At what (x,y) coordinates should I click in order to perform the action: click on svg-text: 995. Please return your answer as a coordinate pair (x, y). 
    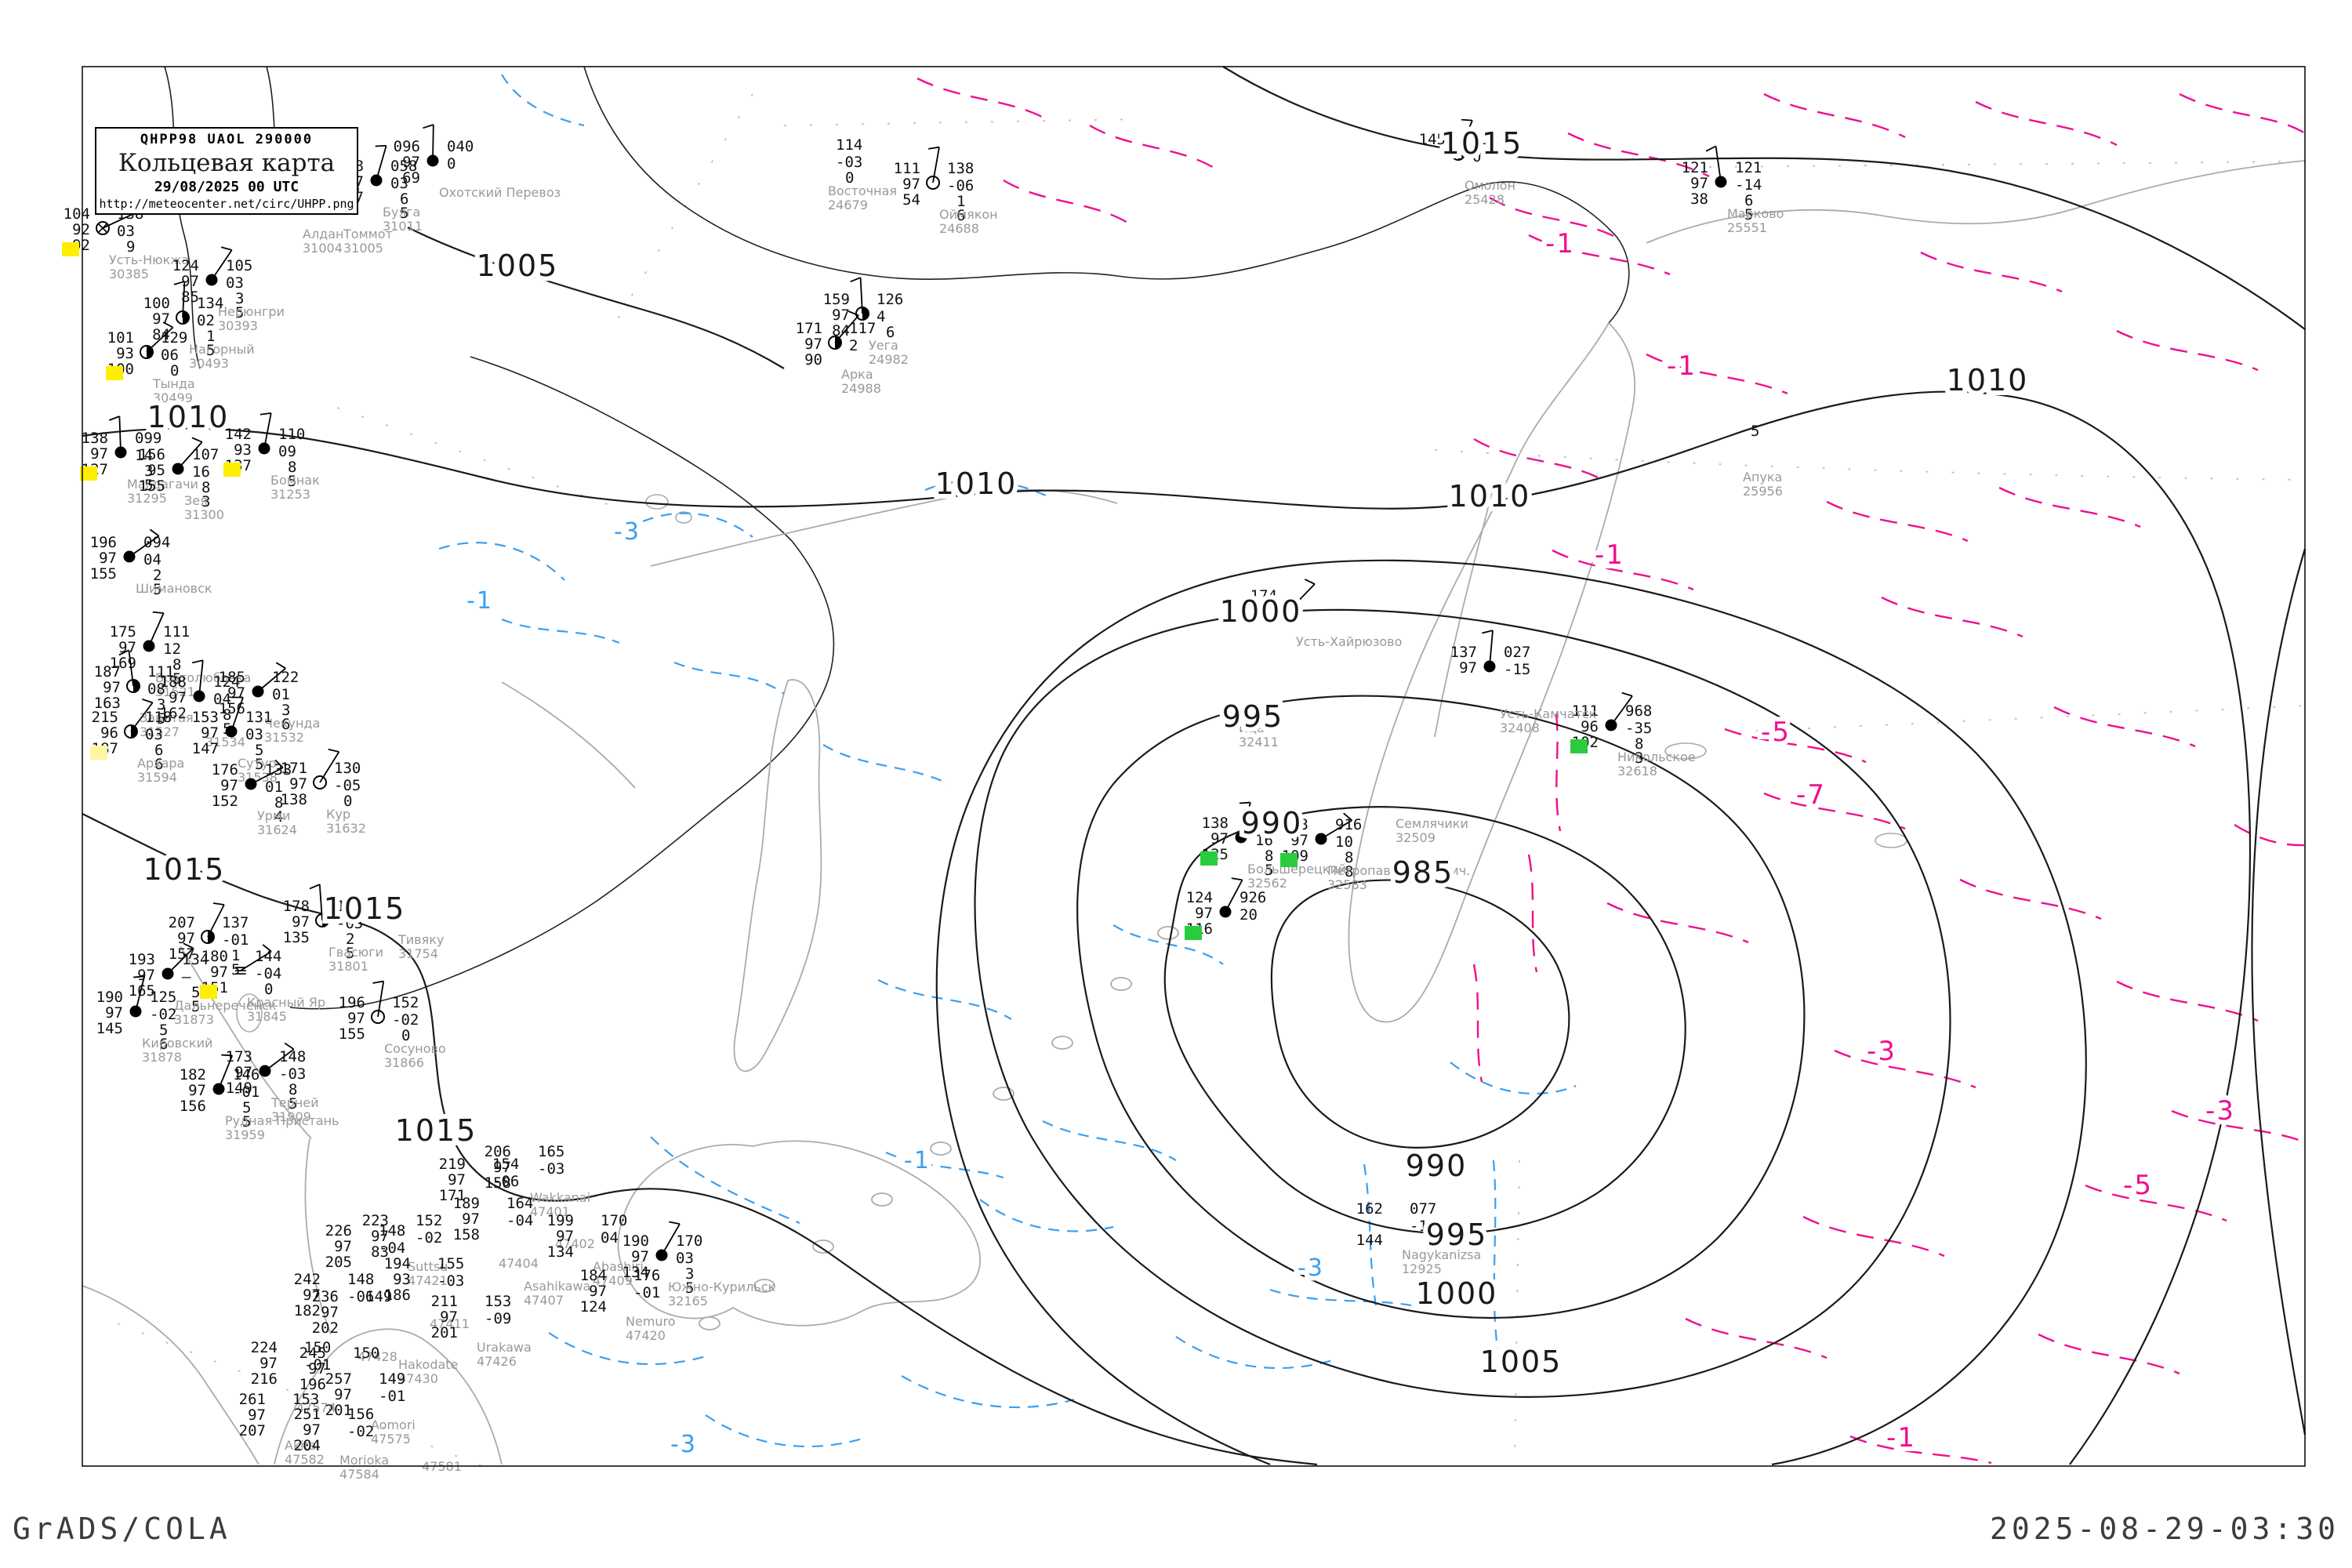
    Looking at the image, I should click on (1457, 1235).